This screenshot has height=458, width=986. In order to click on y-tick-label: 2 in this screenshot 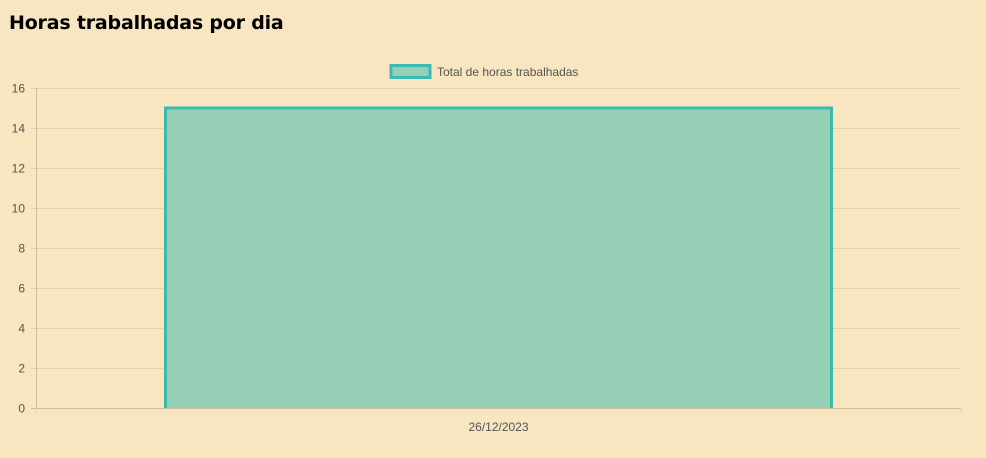, I will do `click(21, 369)`.